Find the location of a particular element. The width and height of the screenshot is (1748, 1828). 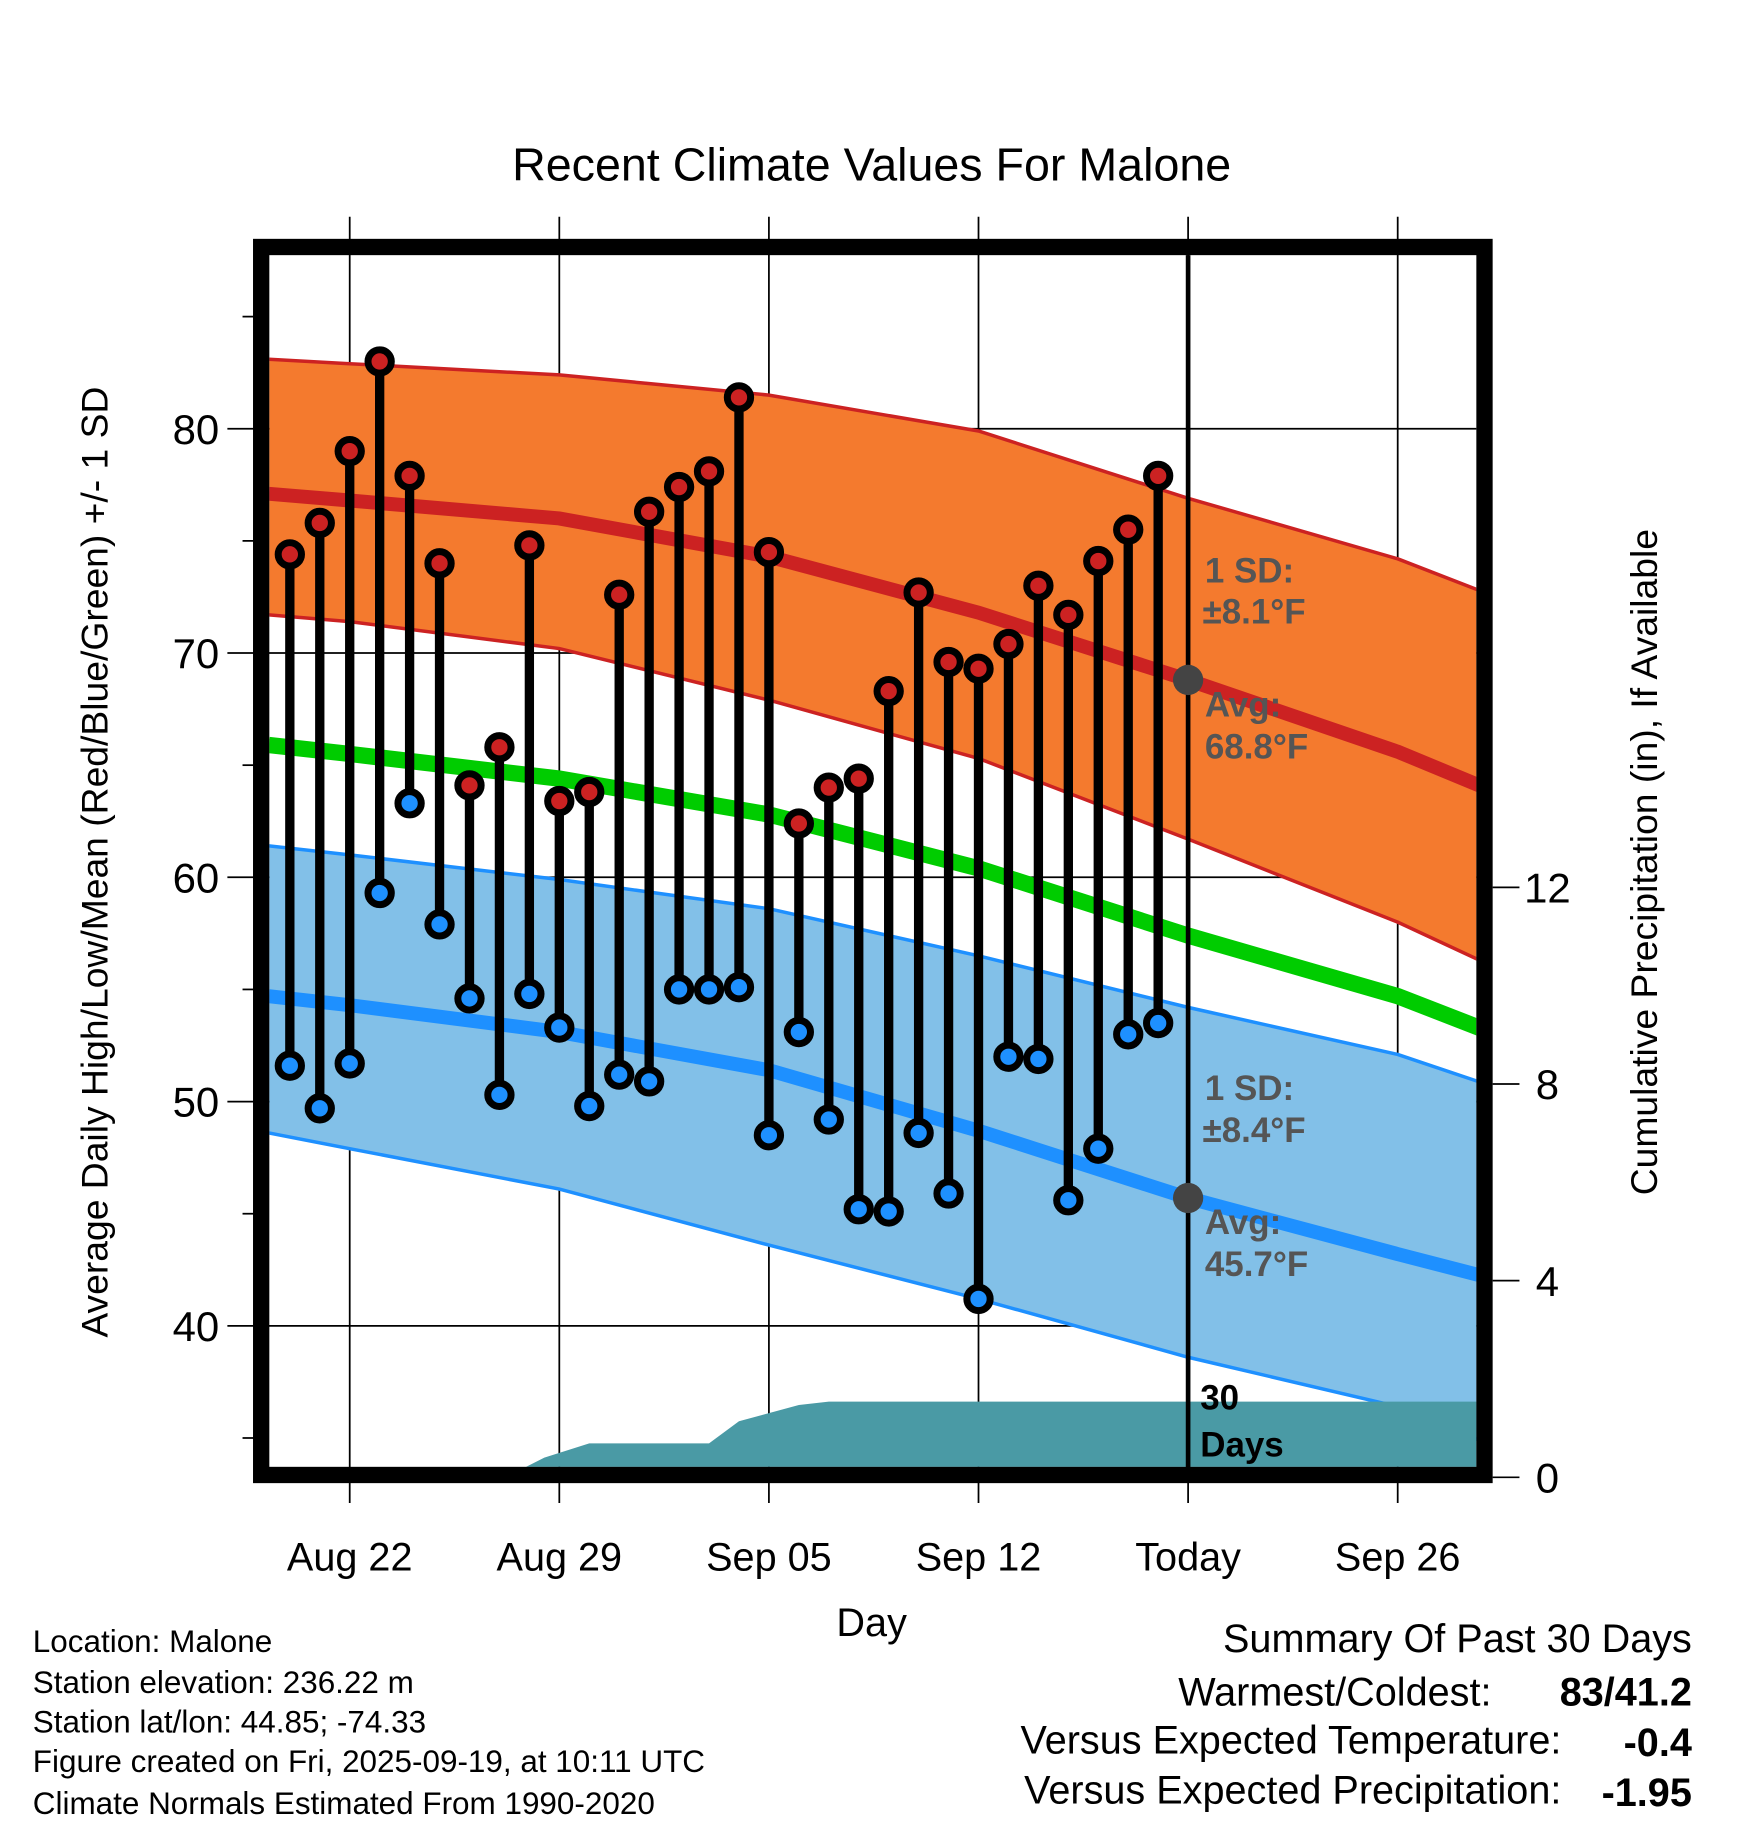

y2-tick-label: 8 is located at coordinates (1547, 1084).